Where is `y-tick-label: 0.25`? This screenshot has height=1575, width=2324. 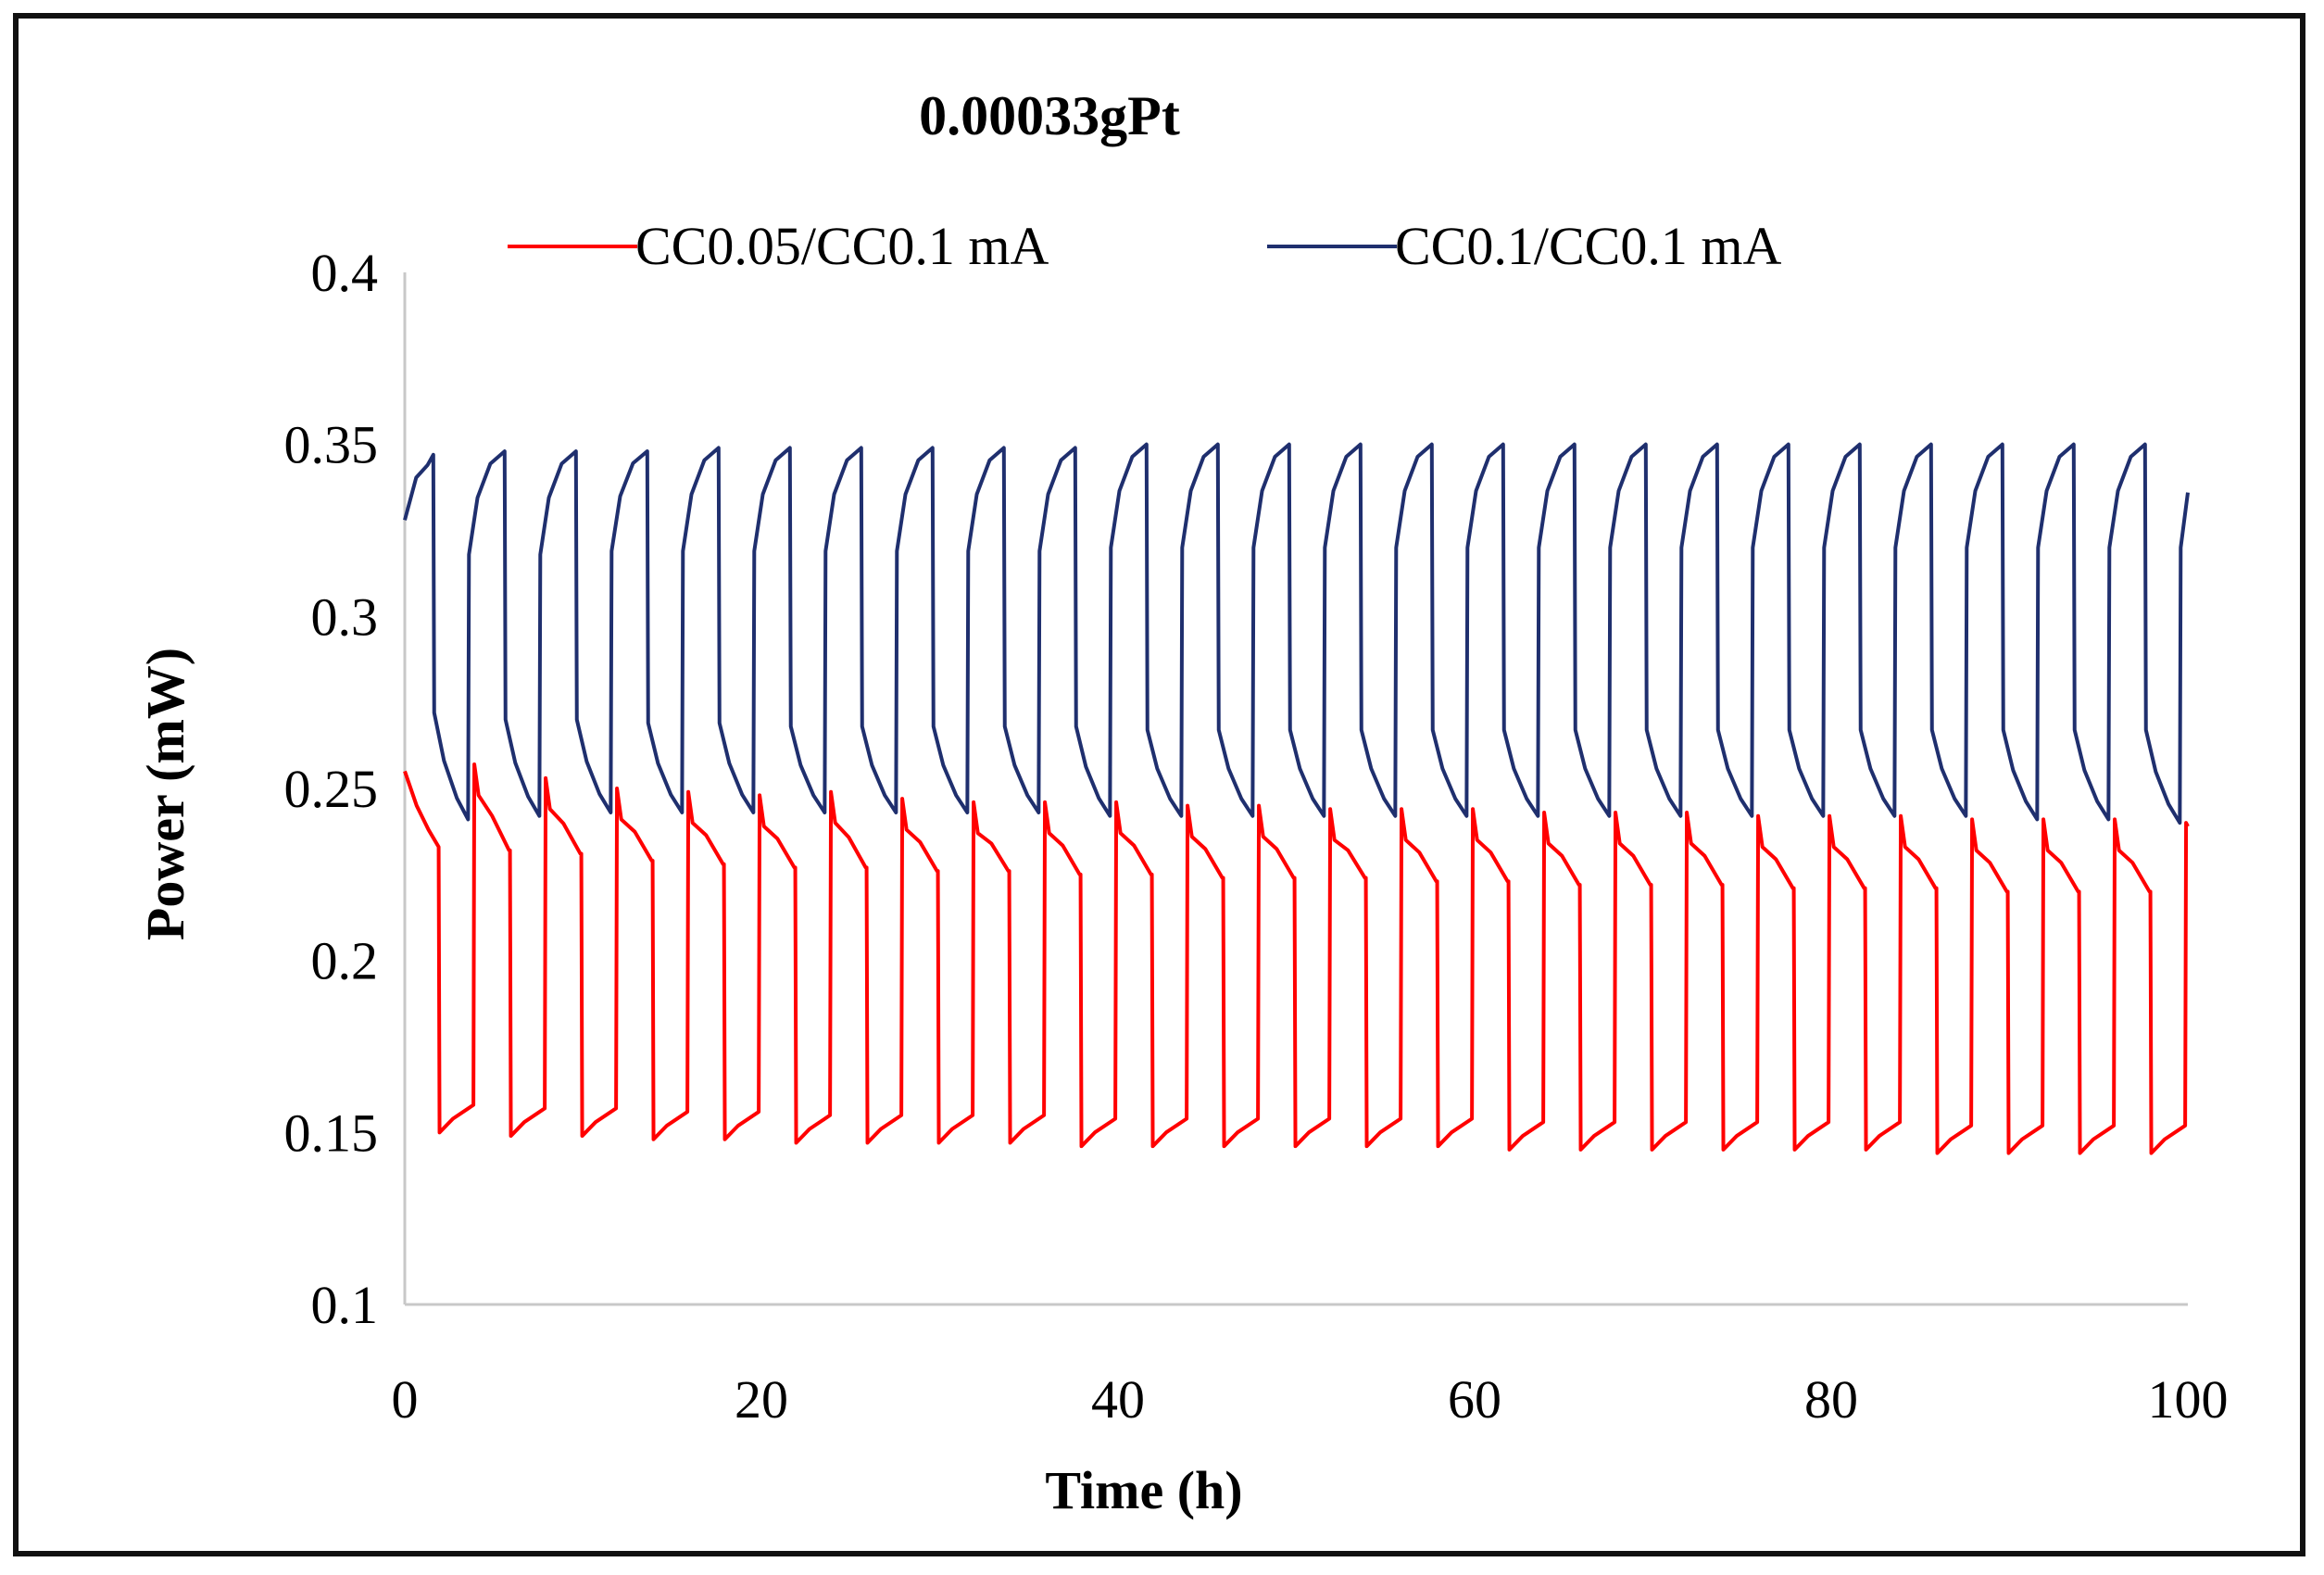 y-tick-label: 0.25 is located at coordinates (331, 789).